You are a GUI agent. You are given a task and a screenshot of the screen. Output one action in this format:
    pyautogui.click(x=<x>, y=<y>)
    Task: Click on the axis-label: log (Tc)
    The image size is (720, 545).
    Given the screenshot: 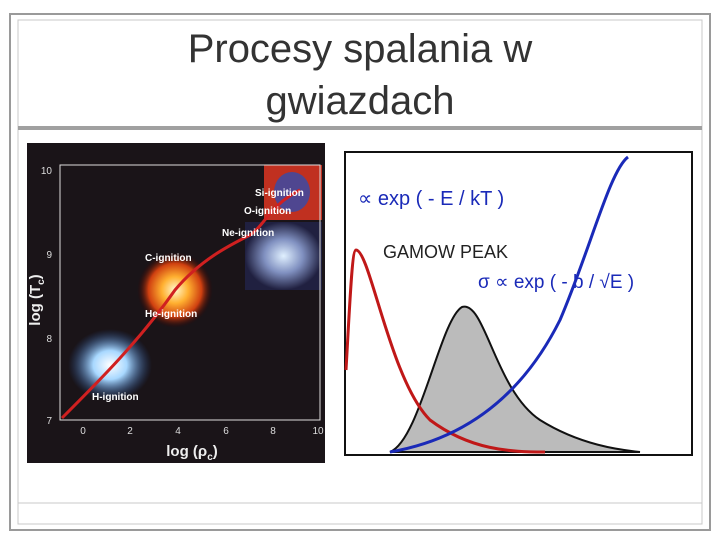 What is the action you would take?
    pyautogui.click(x=37, y=299)
    